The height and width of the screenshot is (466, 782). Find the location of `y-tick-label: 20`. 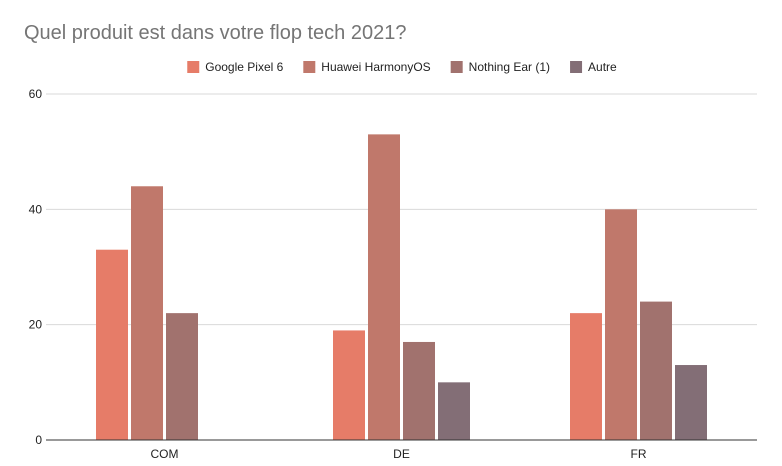

y-tick-label: 20 is located at coordinates (36, 325).